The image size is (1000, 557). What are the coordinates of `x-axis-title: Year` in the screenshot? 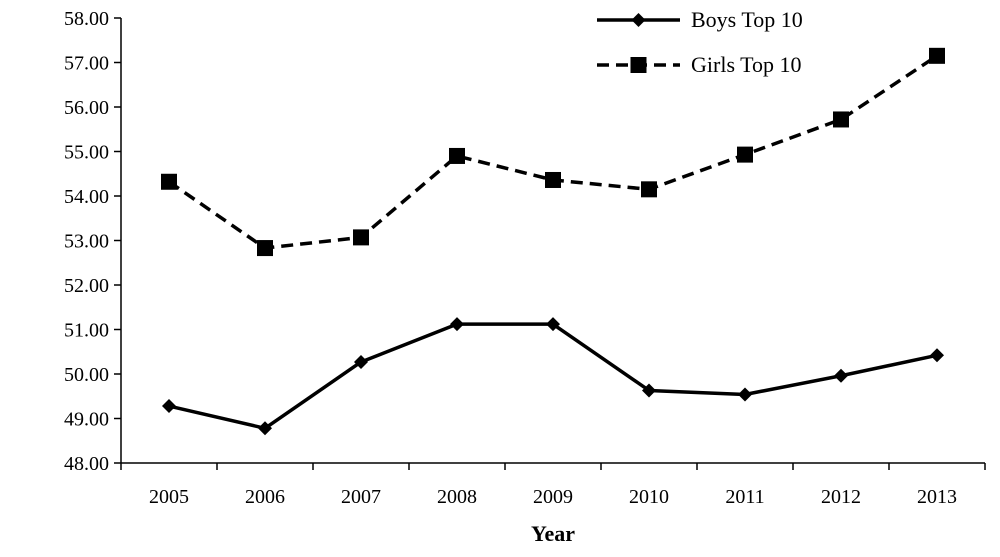 It's located at (553, 533).